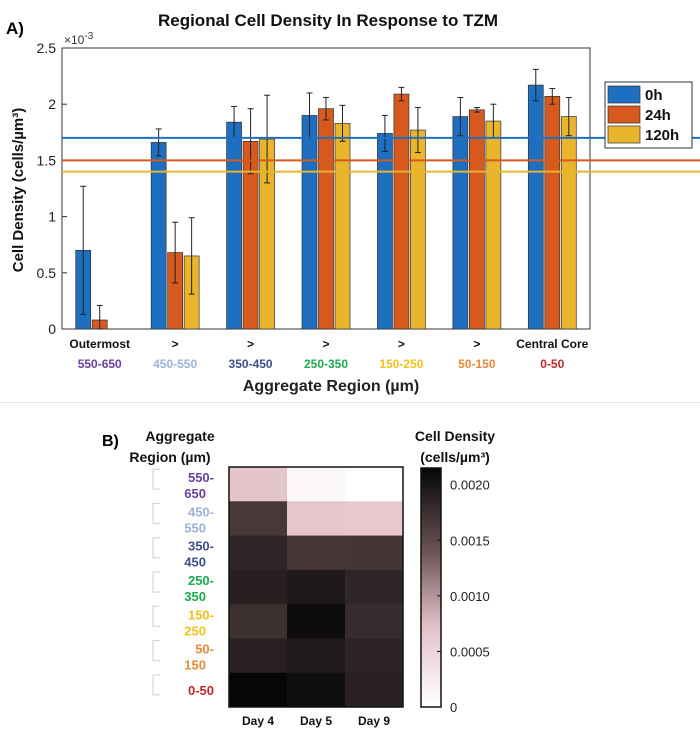  Describe the element at coordinates (455, 446) in the screenshot. I see `colorbar-title: Cell Density (cells/µm³)` at that location.